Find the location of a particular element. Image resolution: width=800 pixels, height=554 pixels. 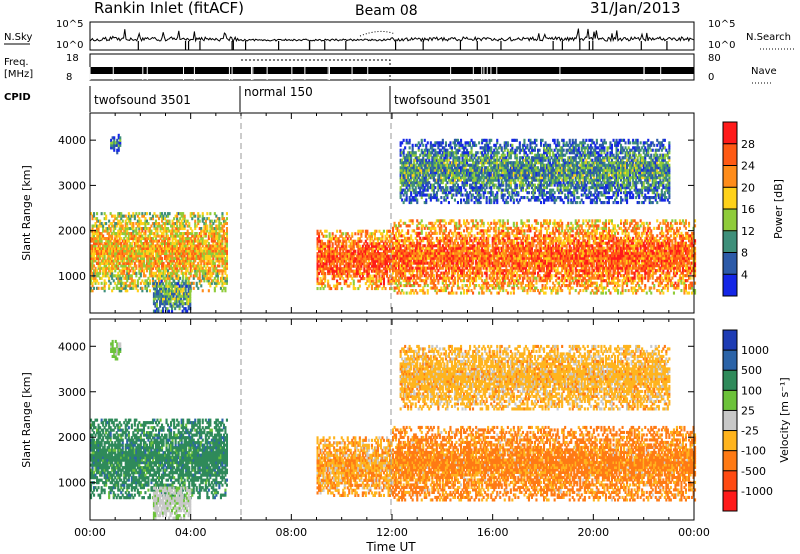

nsky-tick-high: 10^5 is located at coordinates (69, 24).